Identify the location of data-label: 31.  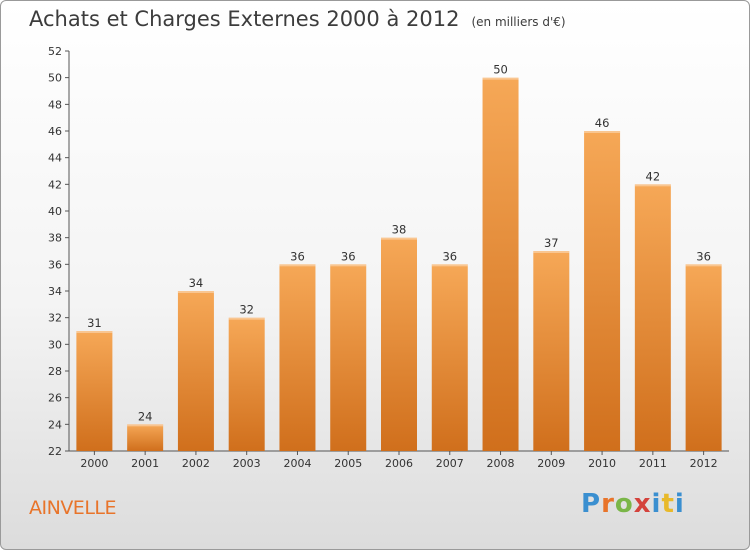
(94, 323).